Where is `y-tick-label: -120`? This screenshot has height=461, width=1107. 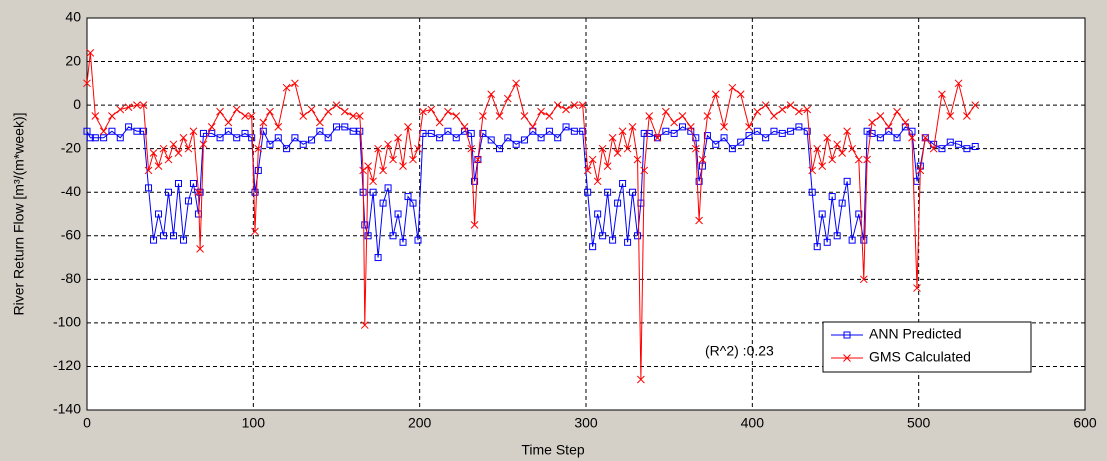
y-tick-label: -120 is located at coordinates (67, 365).